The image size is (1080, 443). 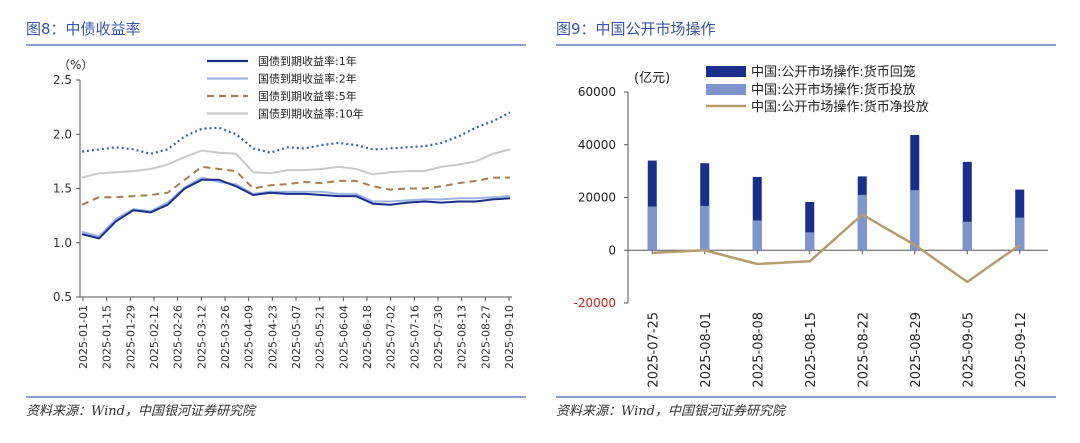 I want to click on figure-9-source: 资料来源：Wind，中国银河证券研究院, so click(x=670, y=411).